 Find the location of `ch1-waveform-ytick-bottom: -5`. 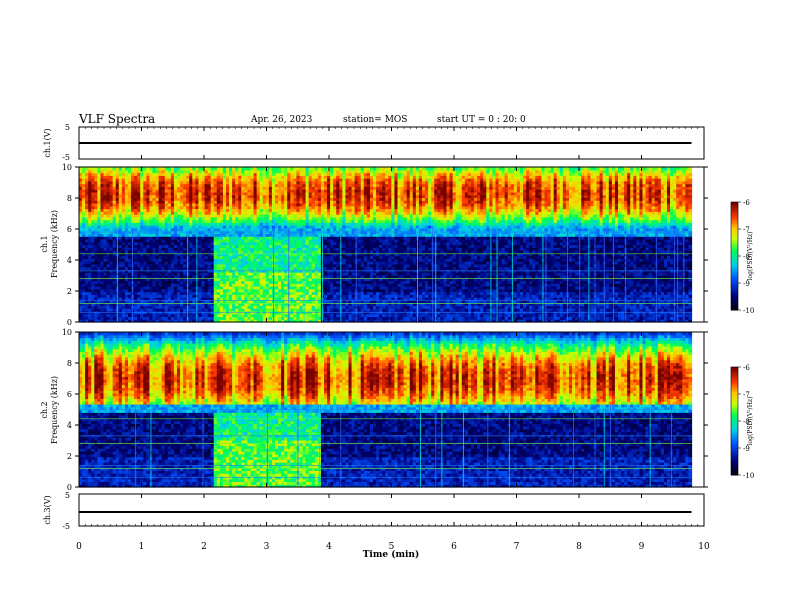

ch1-waveform-ytick-bottom: -5 is located at coordinates (66, 157).